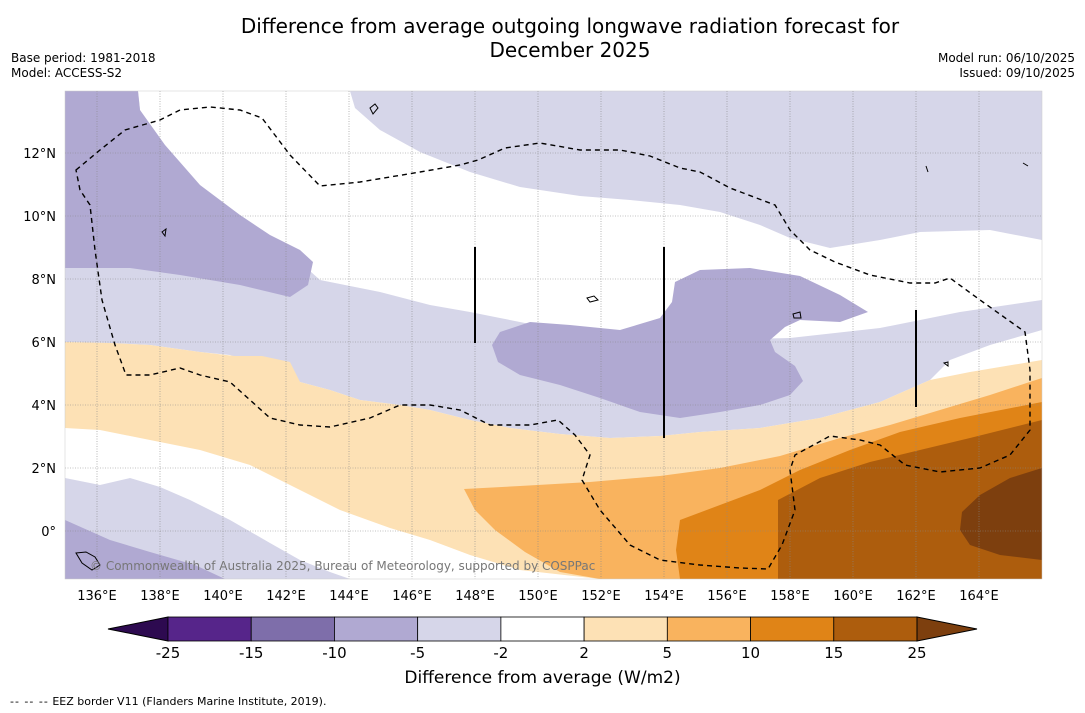  What do you see at coordinates (168, 653) in the screenshot?
I see `colorbar-tick-label: -25` at bounding box center [168, 653].